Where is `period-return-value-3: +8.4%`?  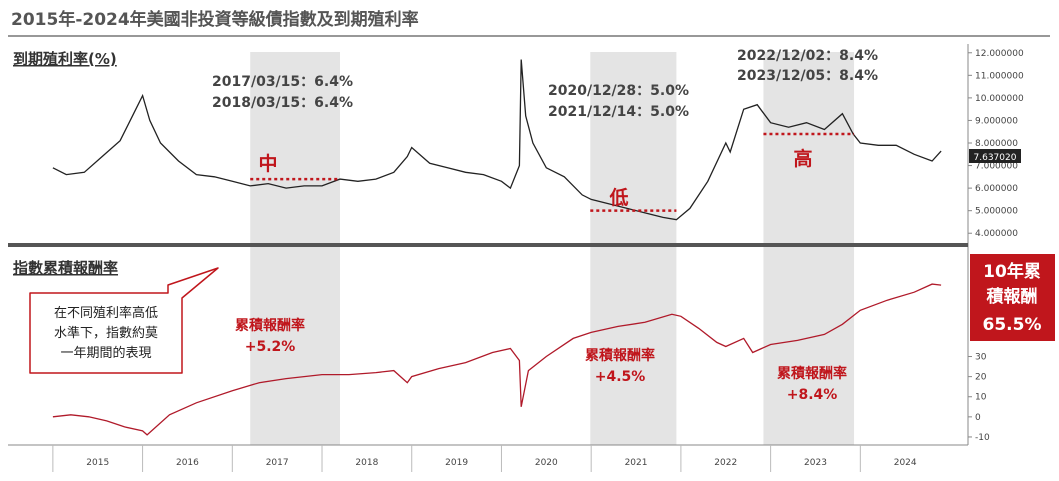 period-return-value-3: +8.4% is located at coordinates (812, 395).